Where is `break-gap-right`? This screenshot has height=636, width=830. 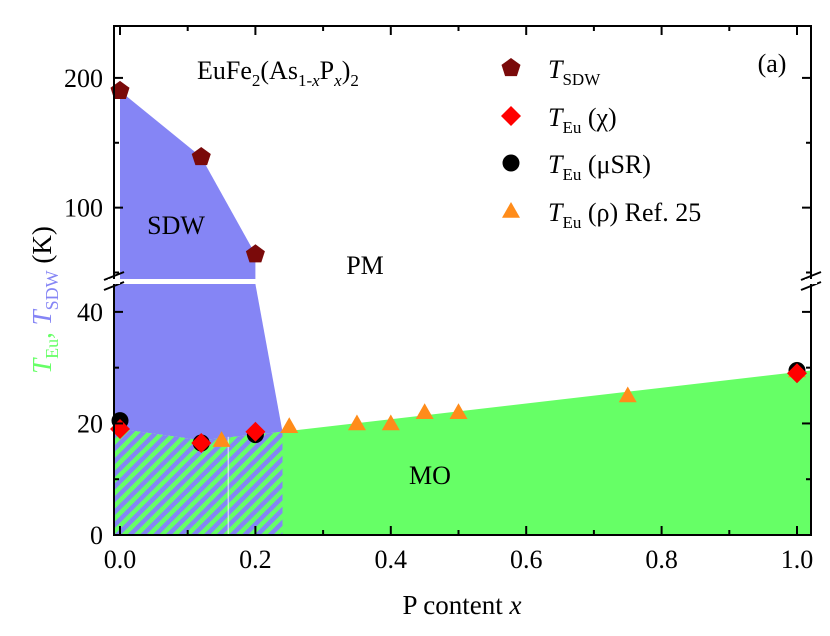 break-gap-right is located at coordinates (811, 281).